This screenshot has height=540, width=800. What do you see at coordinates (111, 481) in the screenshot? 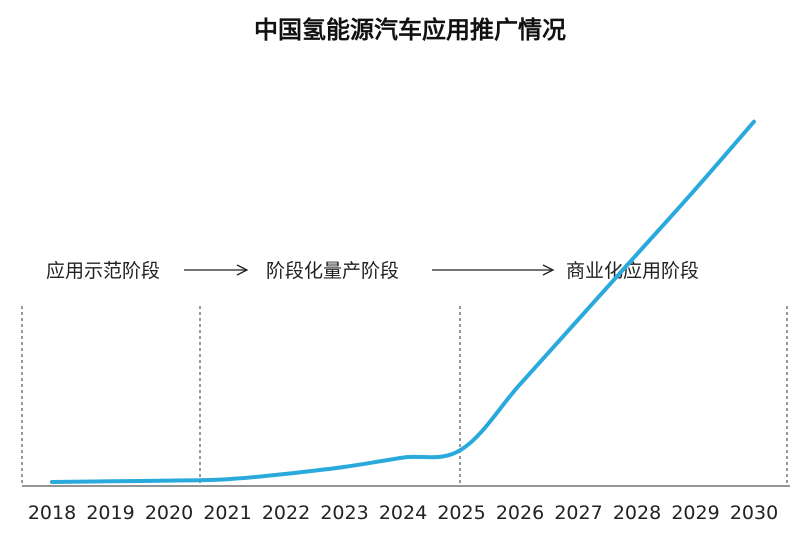
I see `data-point-2019` at bounding box center [111, 481].